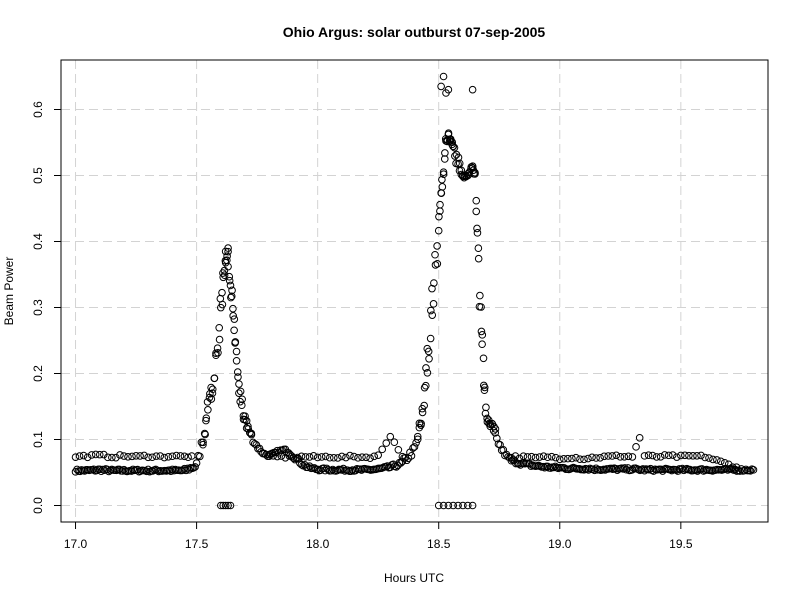 The width and height of the screenshot is (800, 600). What do you see at coordinates (38, 175) in the screenshot?
I see `y-tick-label: 0.5` at bounding box center [38, 175].